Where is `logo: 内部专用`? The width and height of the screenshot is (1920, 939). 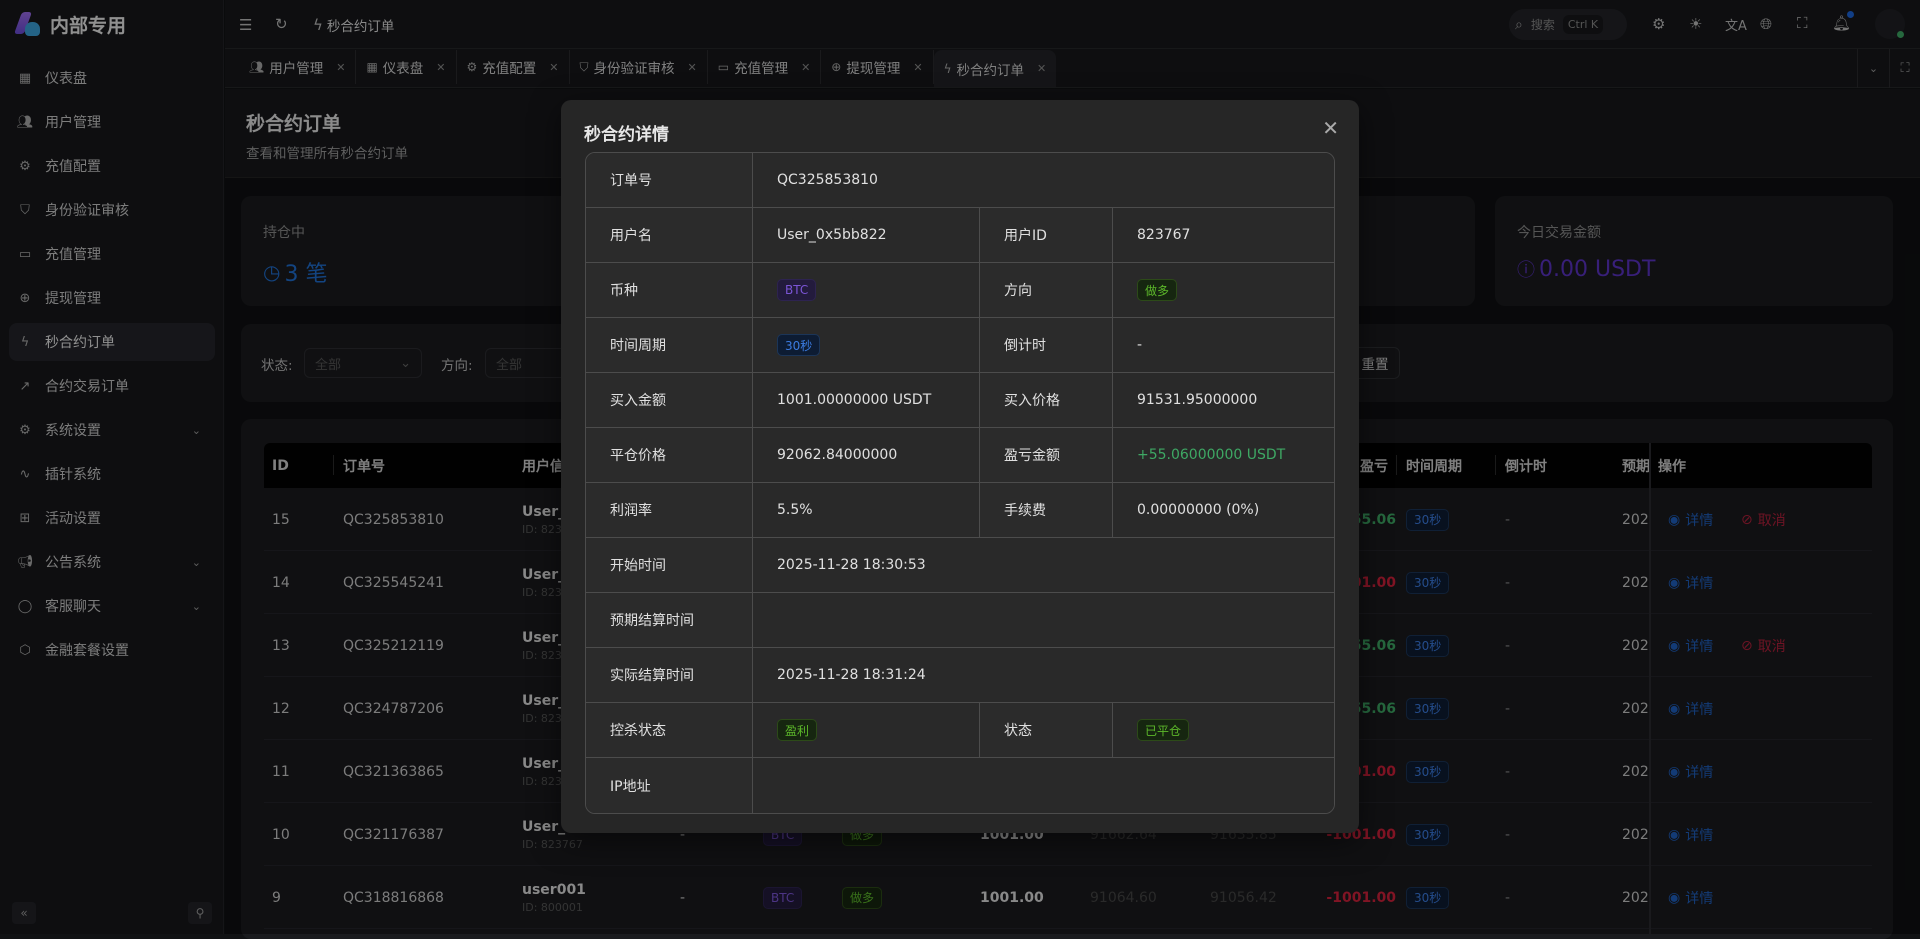
logo: 内部专用 is located at coordinates (69, 24).